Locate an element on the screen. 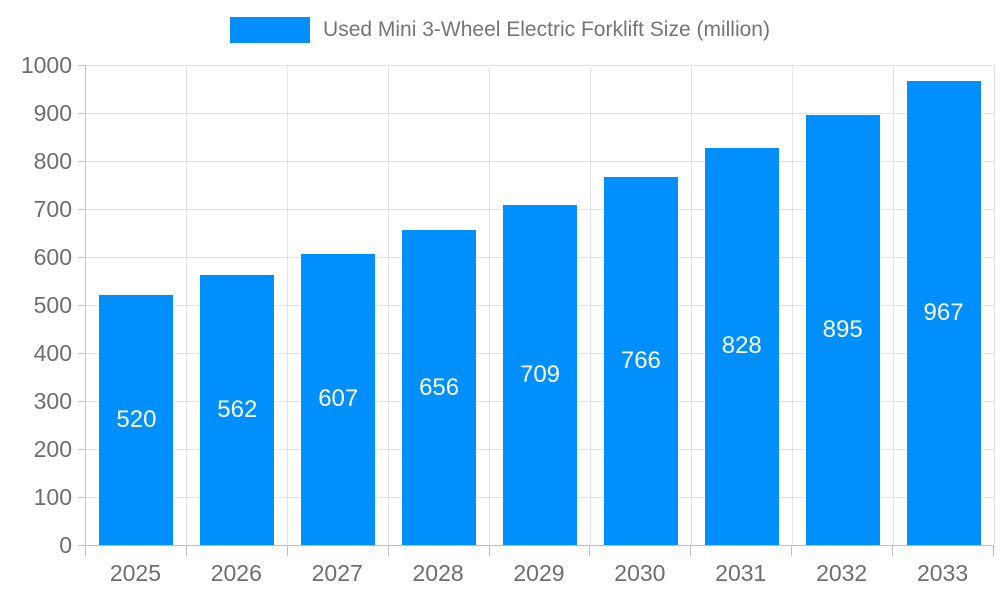 The image size is (1000, 600). x-axis-tick-label: 2031 is located at coordinates (741, 573).